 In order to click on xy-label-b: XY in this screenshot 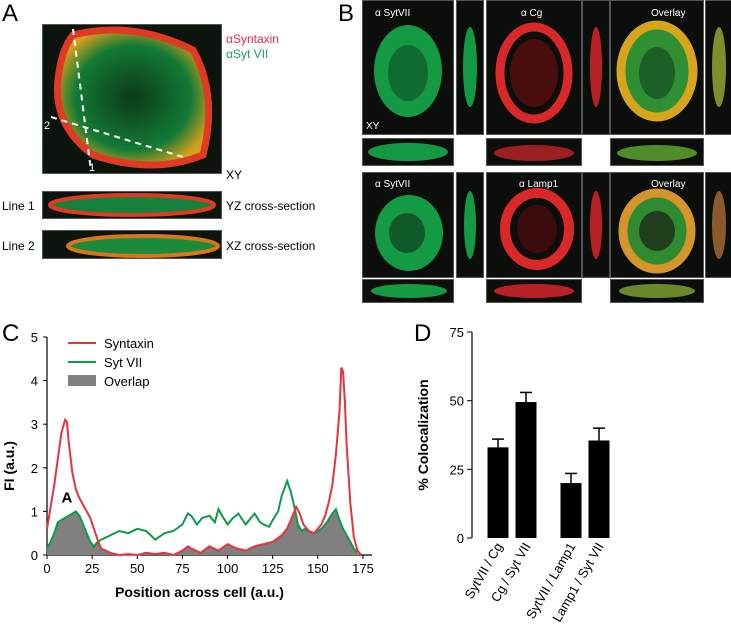, I will do `click(373, 126)`.